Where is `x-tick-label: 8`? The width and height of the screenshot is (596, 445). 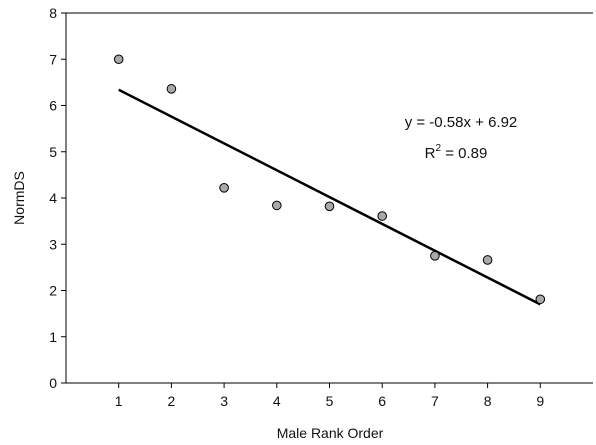 x-tick-label: 8 is located at coordinates (488, 401).